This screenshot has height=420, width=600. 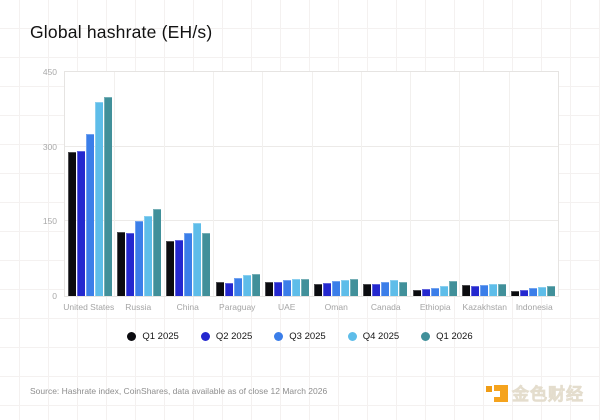 I want to click on bar-russia-q1-2025, so click(x=120, y=264).